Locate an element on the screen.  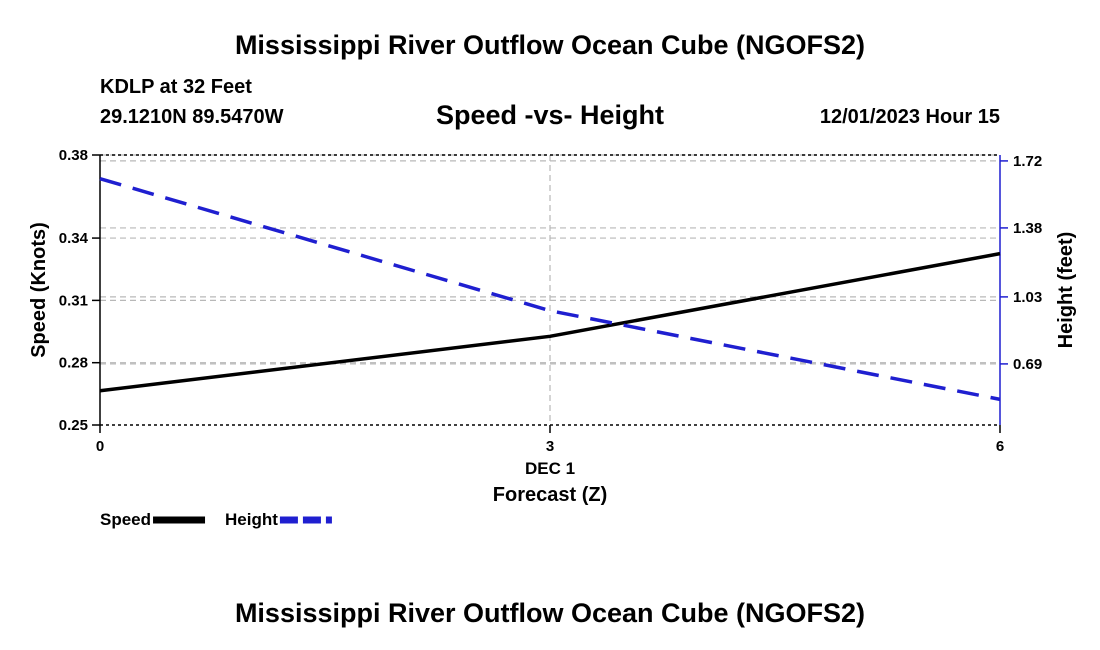
y-tick-label: 0.28 is located at coordinates (73, 363).